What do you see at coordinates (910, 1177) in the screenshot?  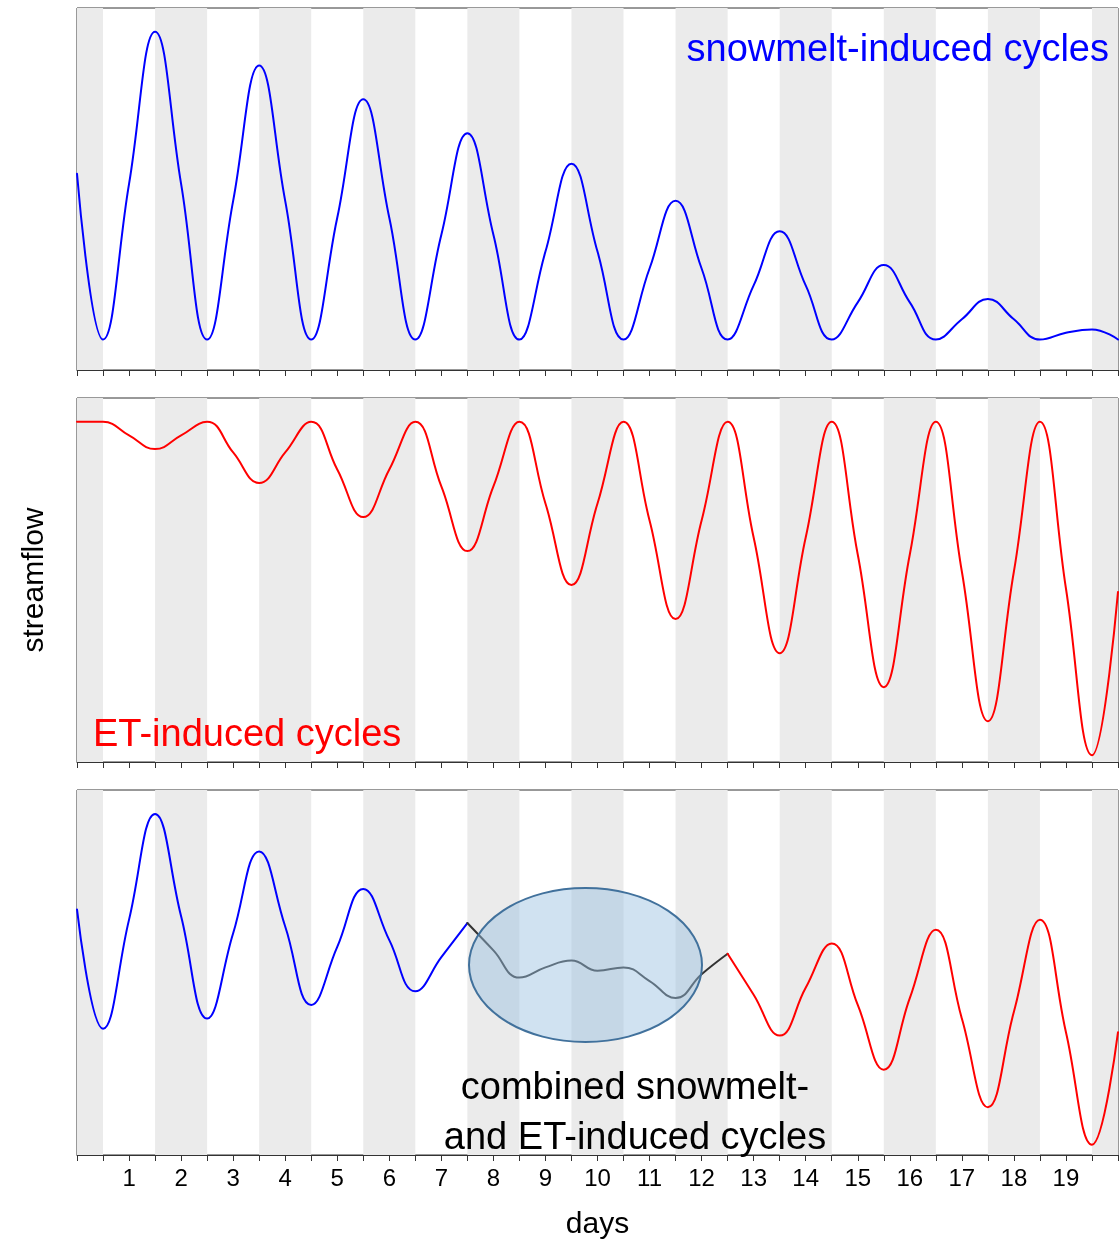 I see `x-tick-label: 16` at bounding box center [910, 1177].